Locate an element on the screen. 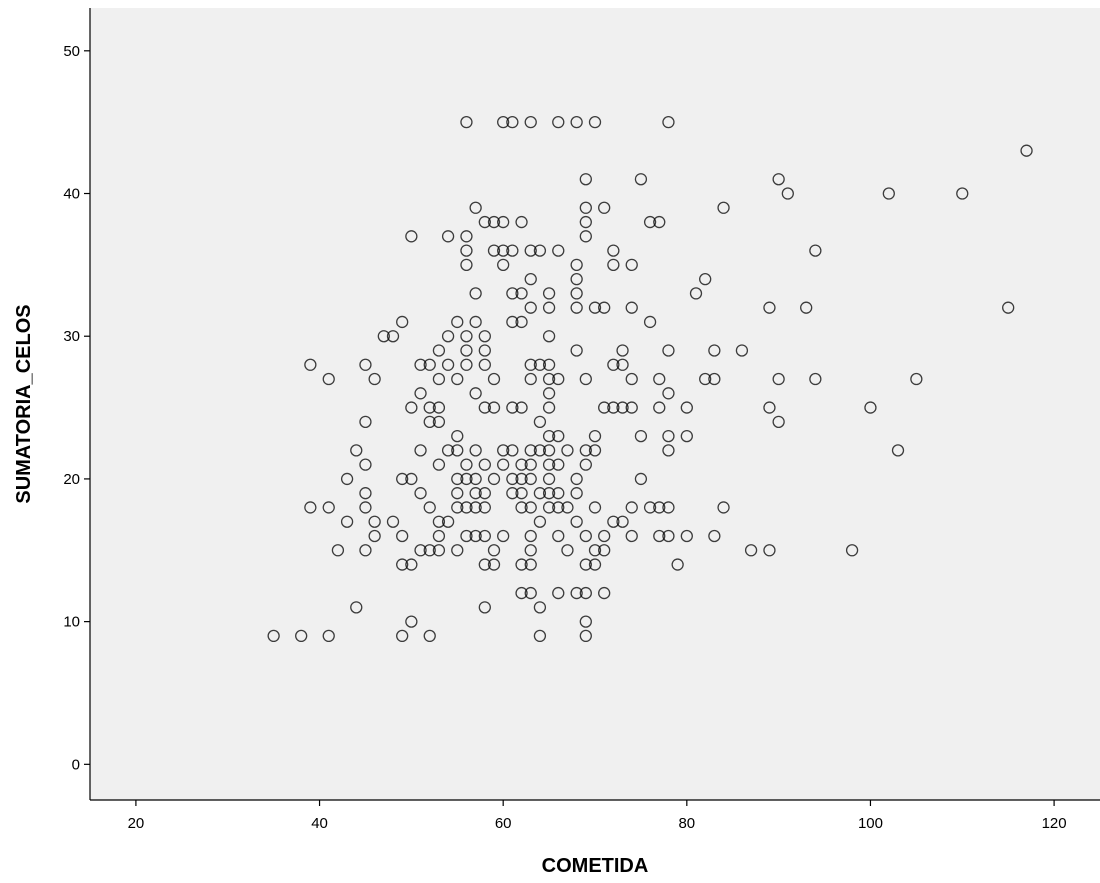 Image resolution: width=1100 pixels, height=883 pixels. x-tick-label: 60 is located at coordinates (503, 823).